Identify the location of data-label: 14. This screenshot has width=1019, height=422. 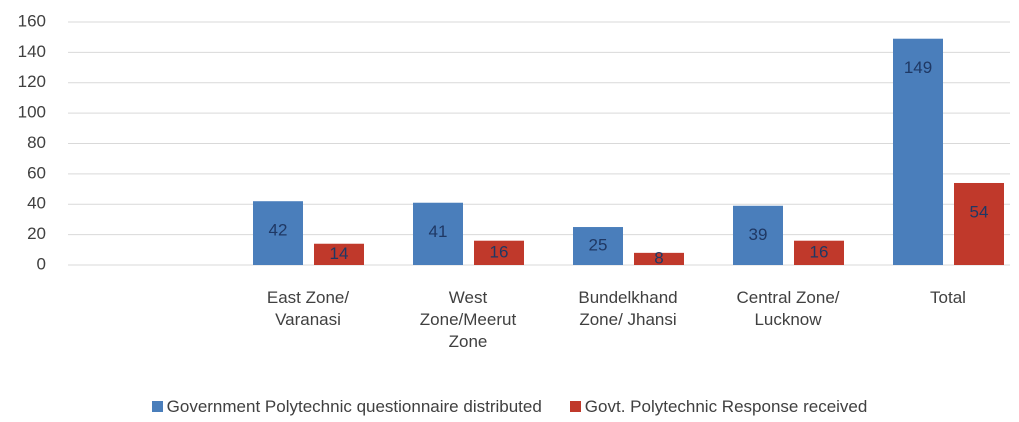
(339, 253).